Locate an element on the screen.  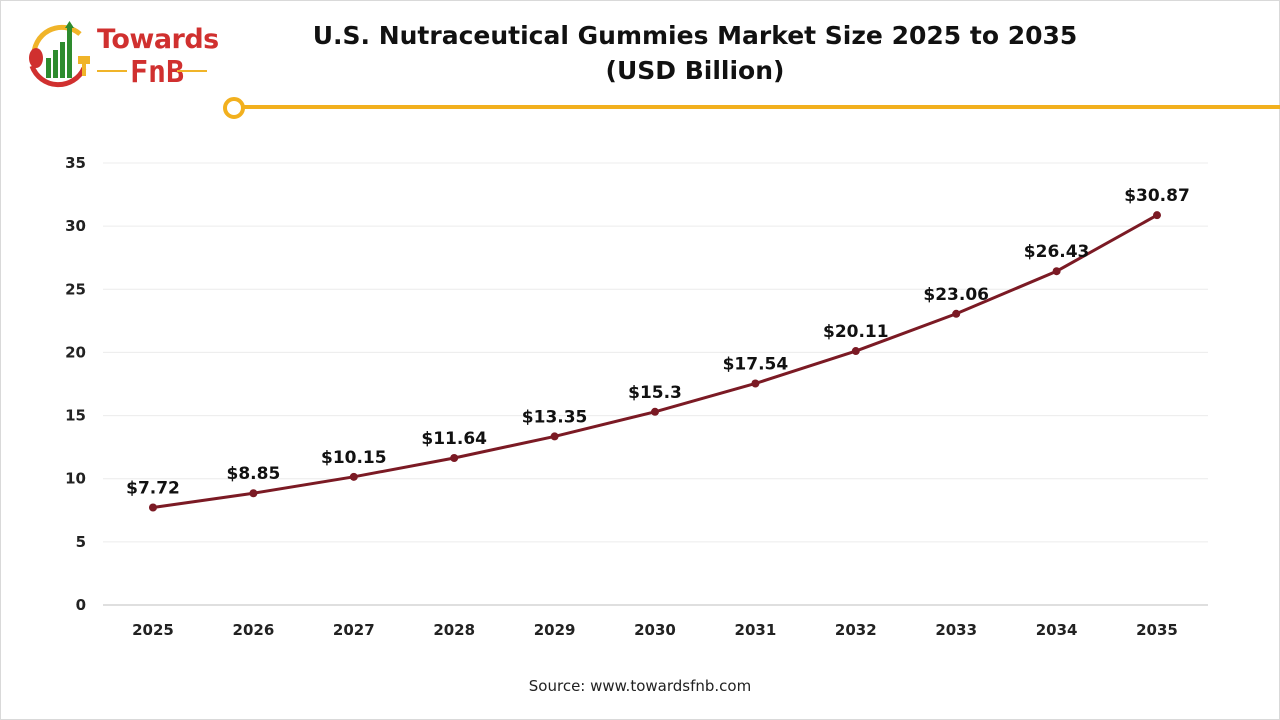
x-tick-label: 2032 is located at coordinates (856, 630).